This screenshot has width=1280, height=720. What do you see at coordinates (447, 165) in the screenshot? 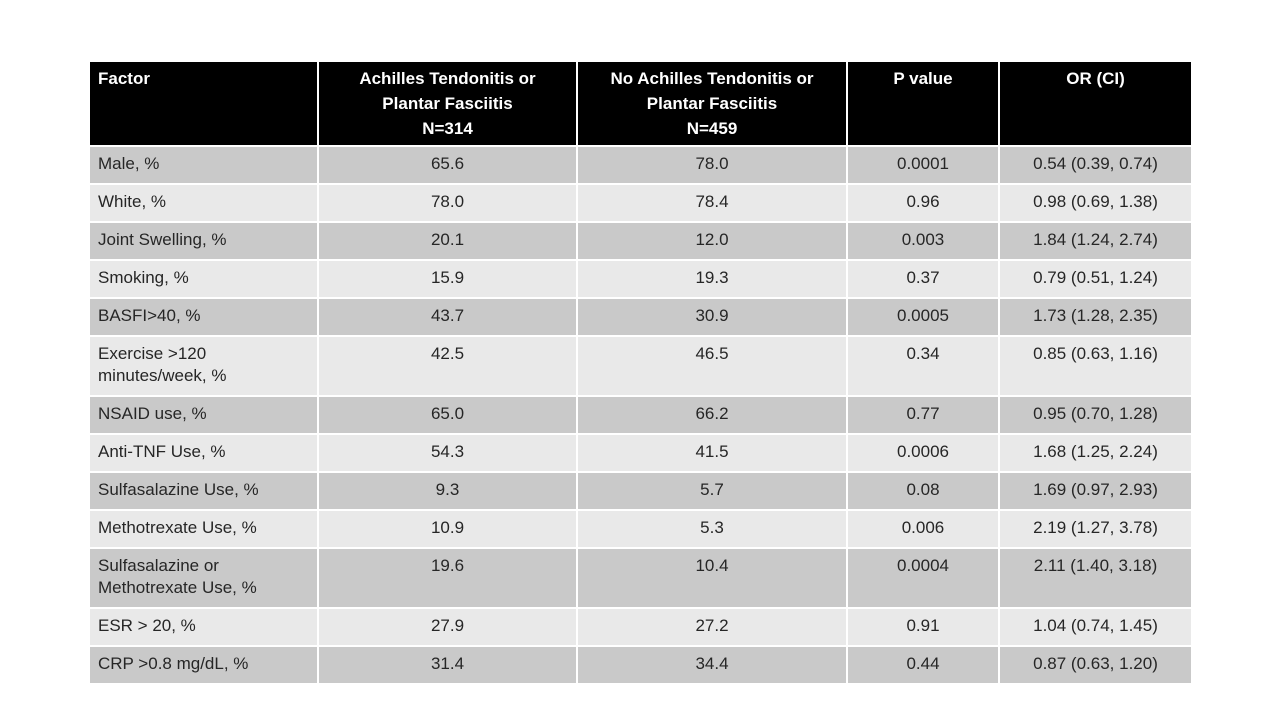
I see `cell-achilles: 65.6` at bounding box center [447, 165].